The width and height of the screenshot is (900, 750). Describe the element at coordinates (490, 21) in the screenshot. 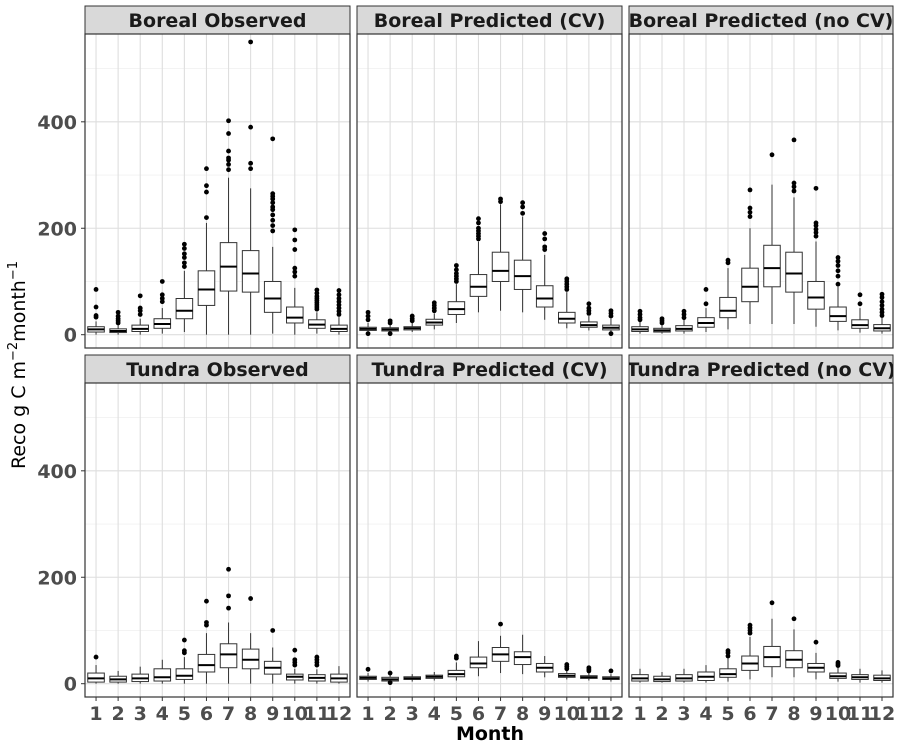

I see `facet-title: Boreal Predicted (CV)` at that location.